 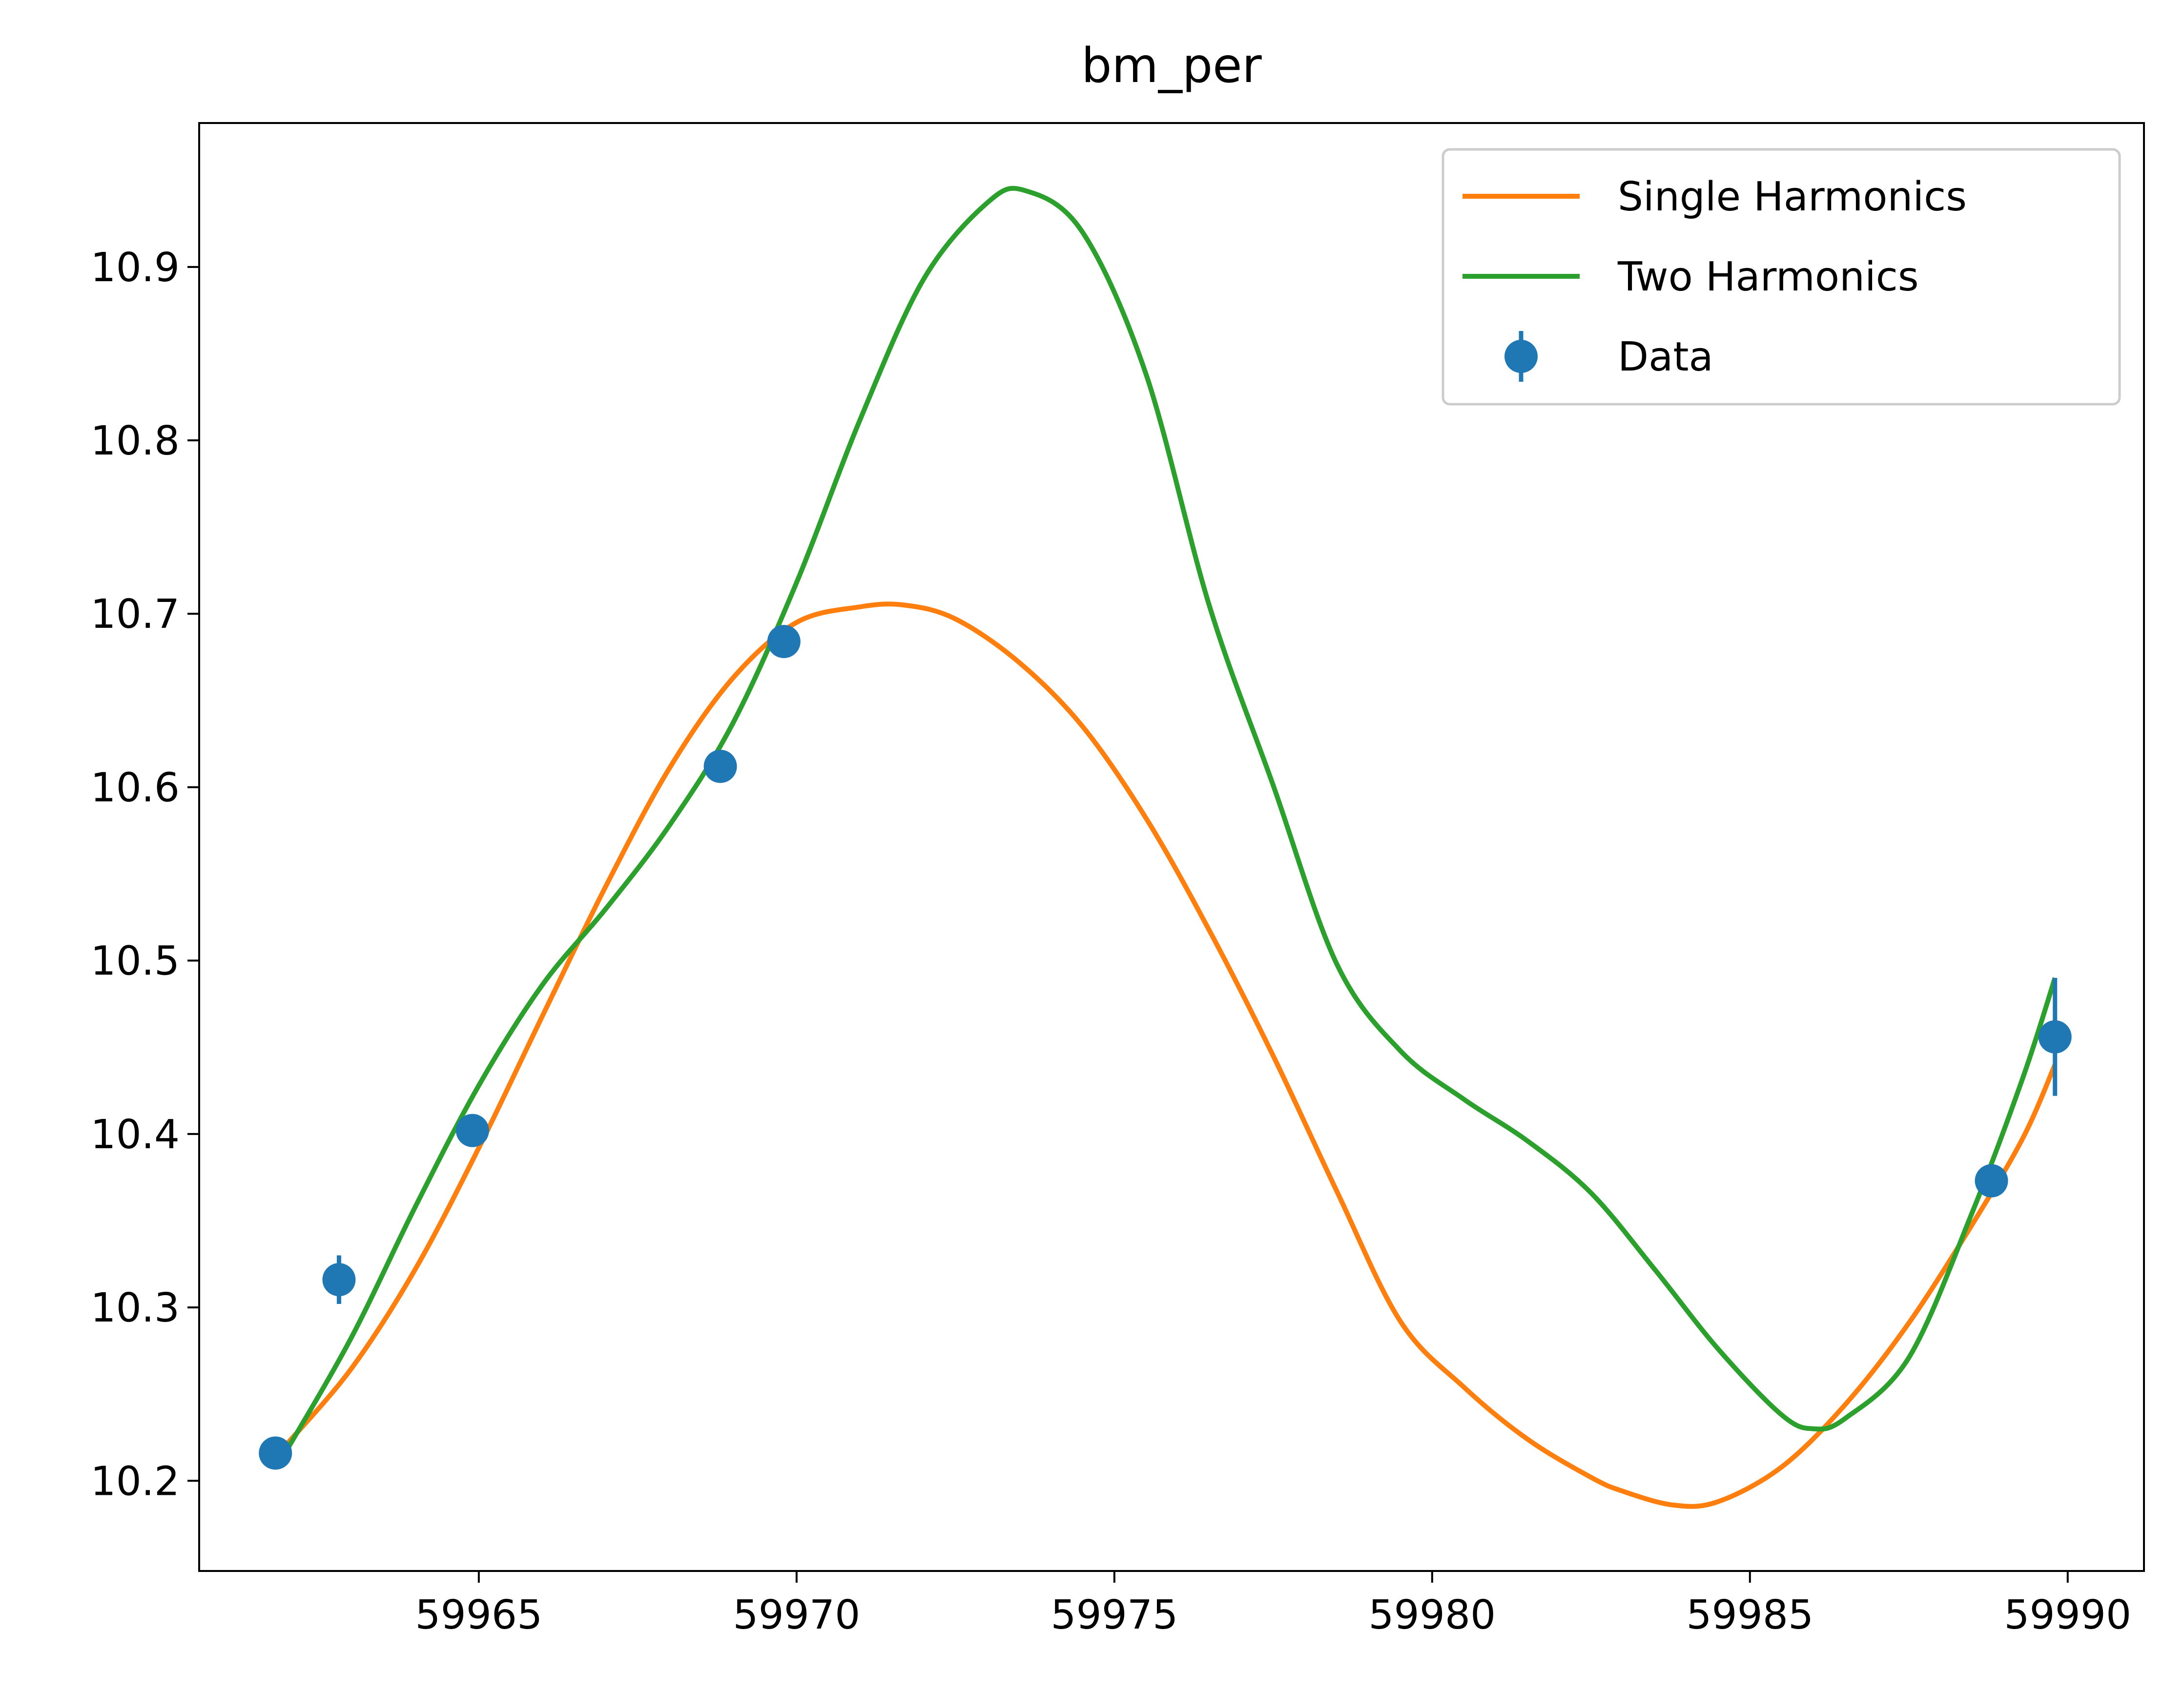 What do you see at coordinates (135, 441) in the screenshot?
I see `y-tick-label: 10.8` at bounding box center [135, 441].